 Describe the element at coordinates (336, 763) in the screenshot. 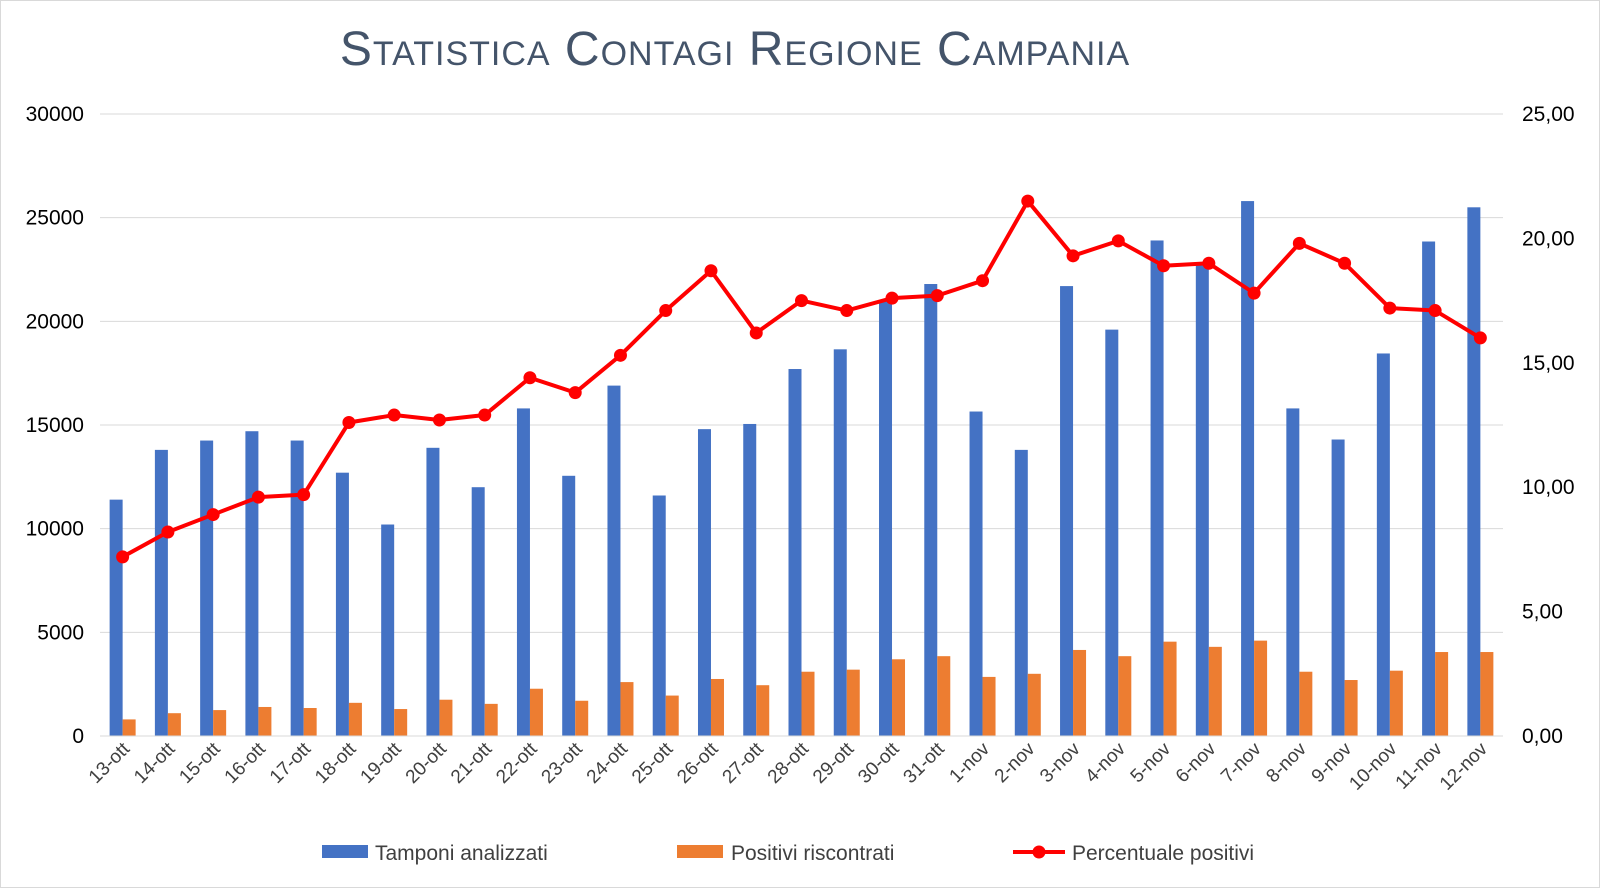

I see `x-tick-label: 18-ott` at that location.